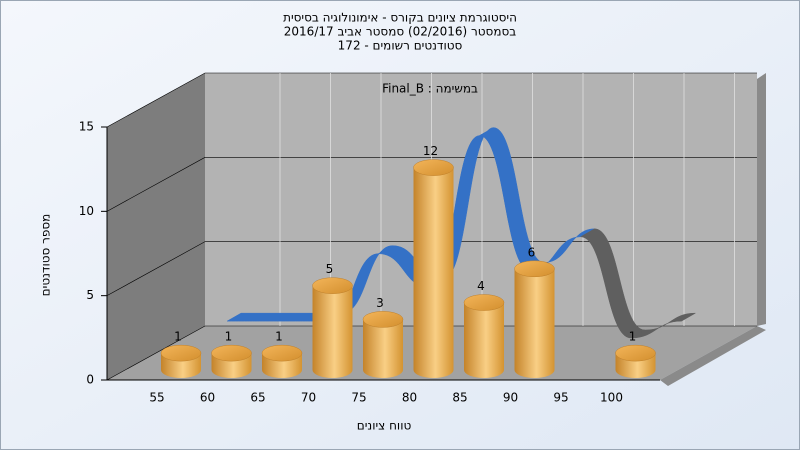 The width and height of the screenshot is (800, 454). I want to click on chart-subtitle: סטודנטים רשומים - 172, so click(400, 46).